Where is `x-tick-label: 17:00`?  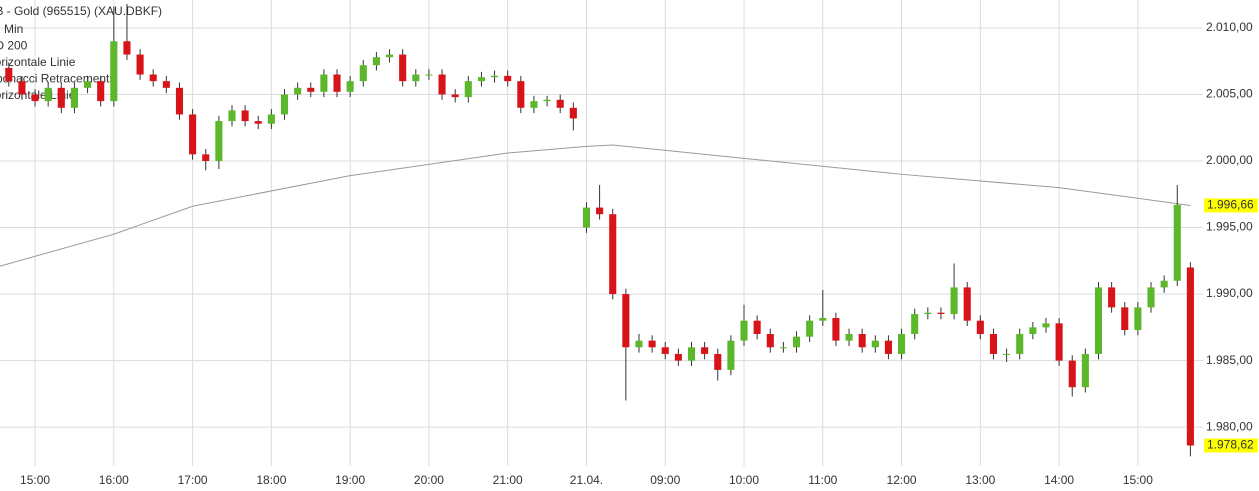
x-tick-label: 17:00 is located at coordinates (193, 480).